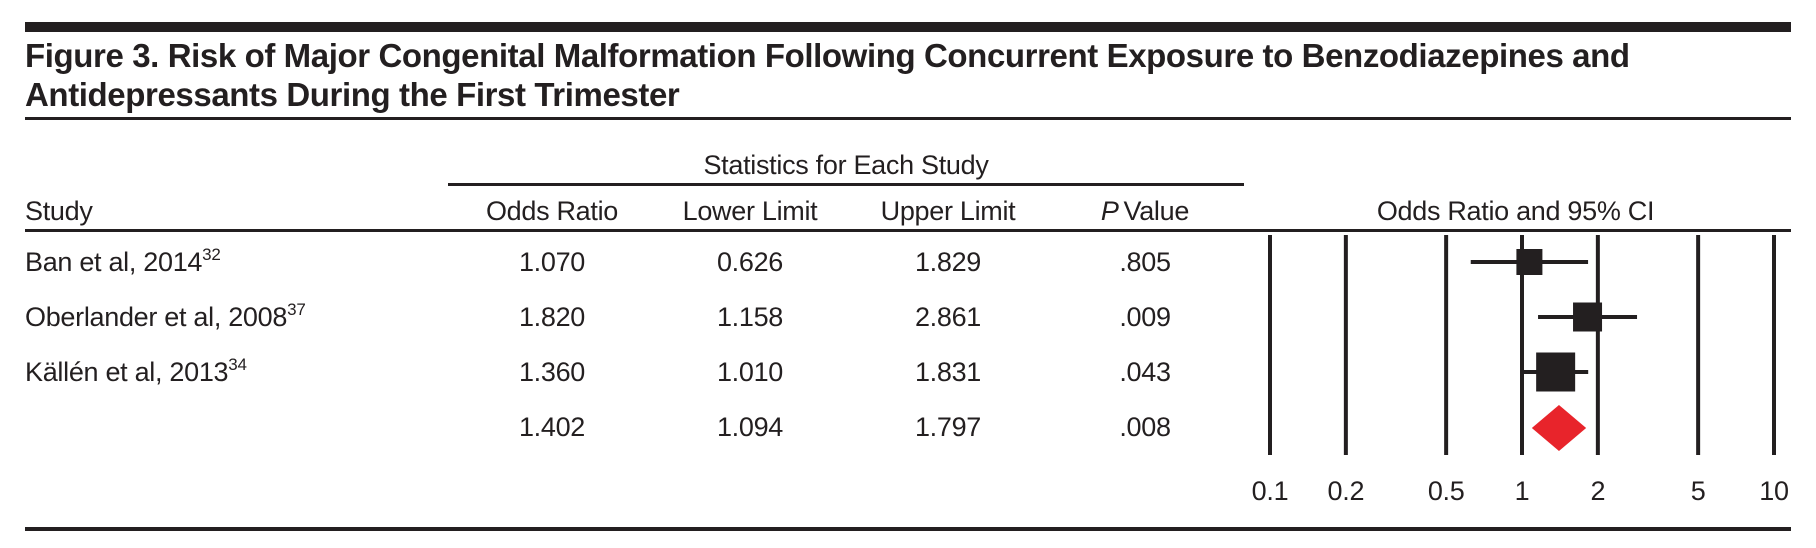 This screenshot has height=548, width=1816. I want to click on column-header-lower-limit: Lower Limit, so click(750, 211).